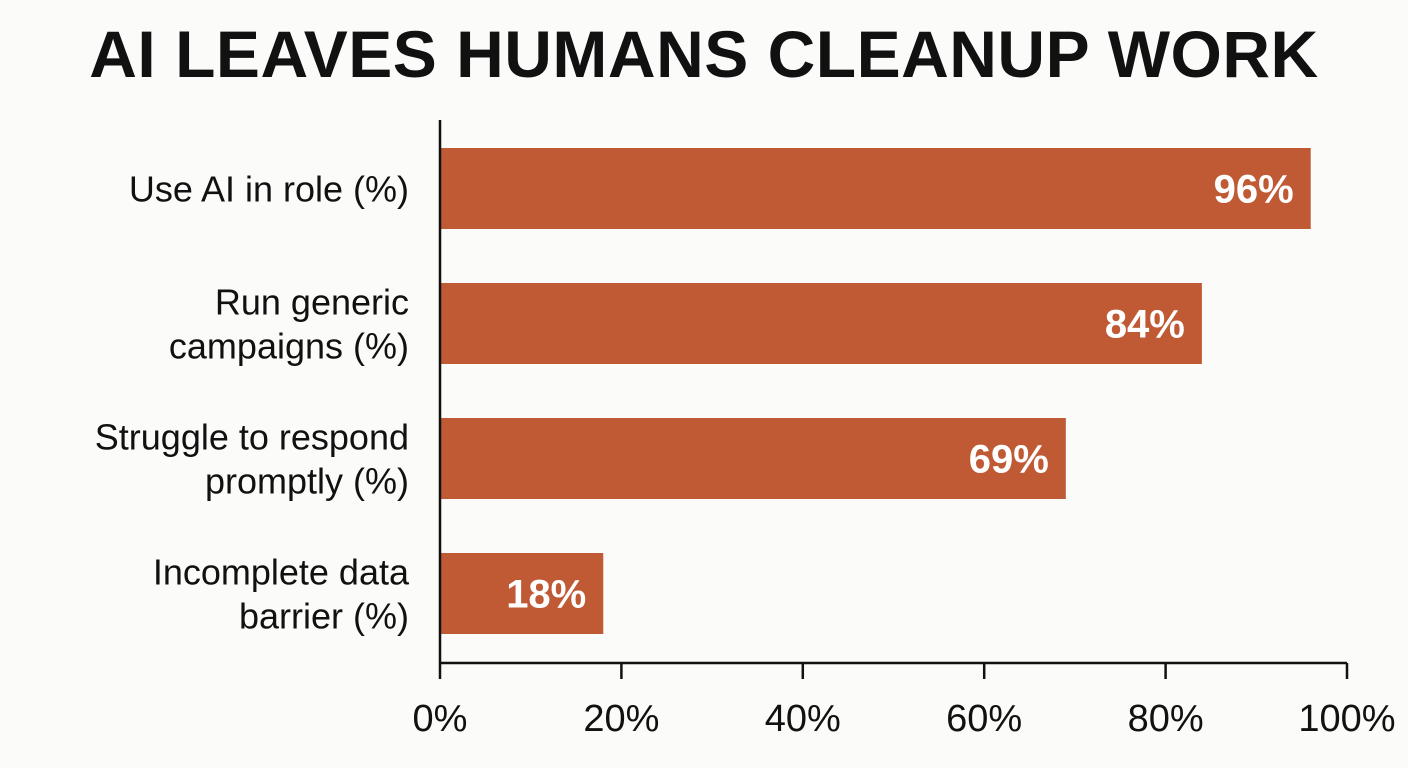 The width and height of the screenshot is (1408, 768). I want to click on bar-value-label: 96%, so click(1254, 190).